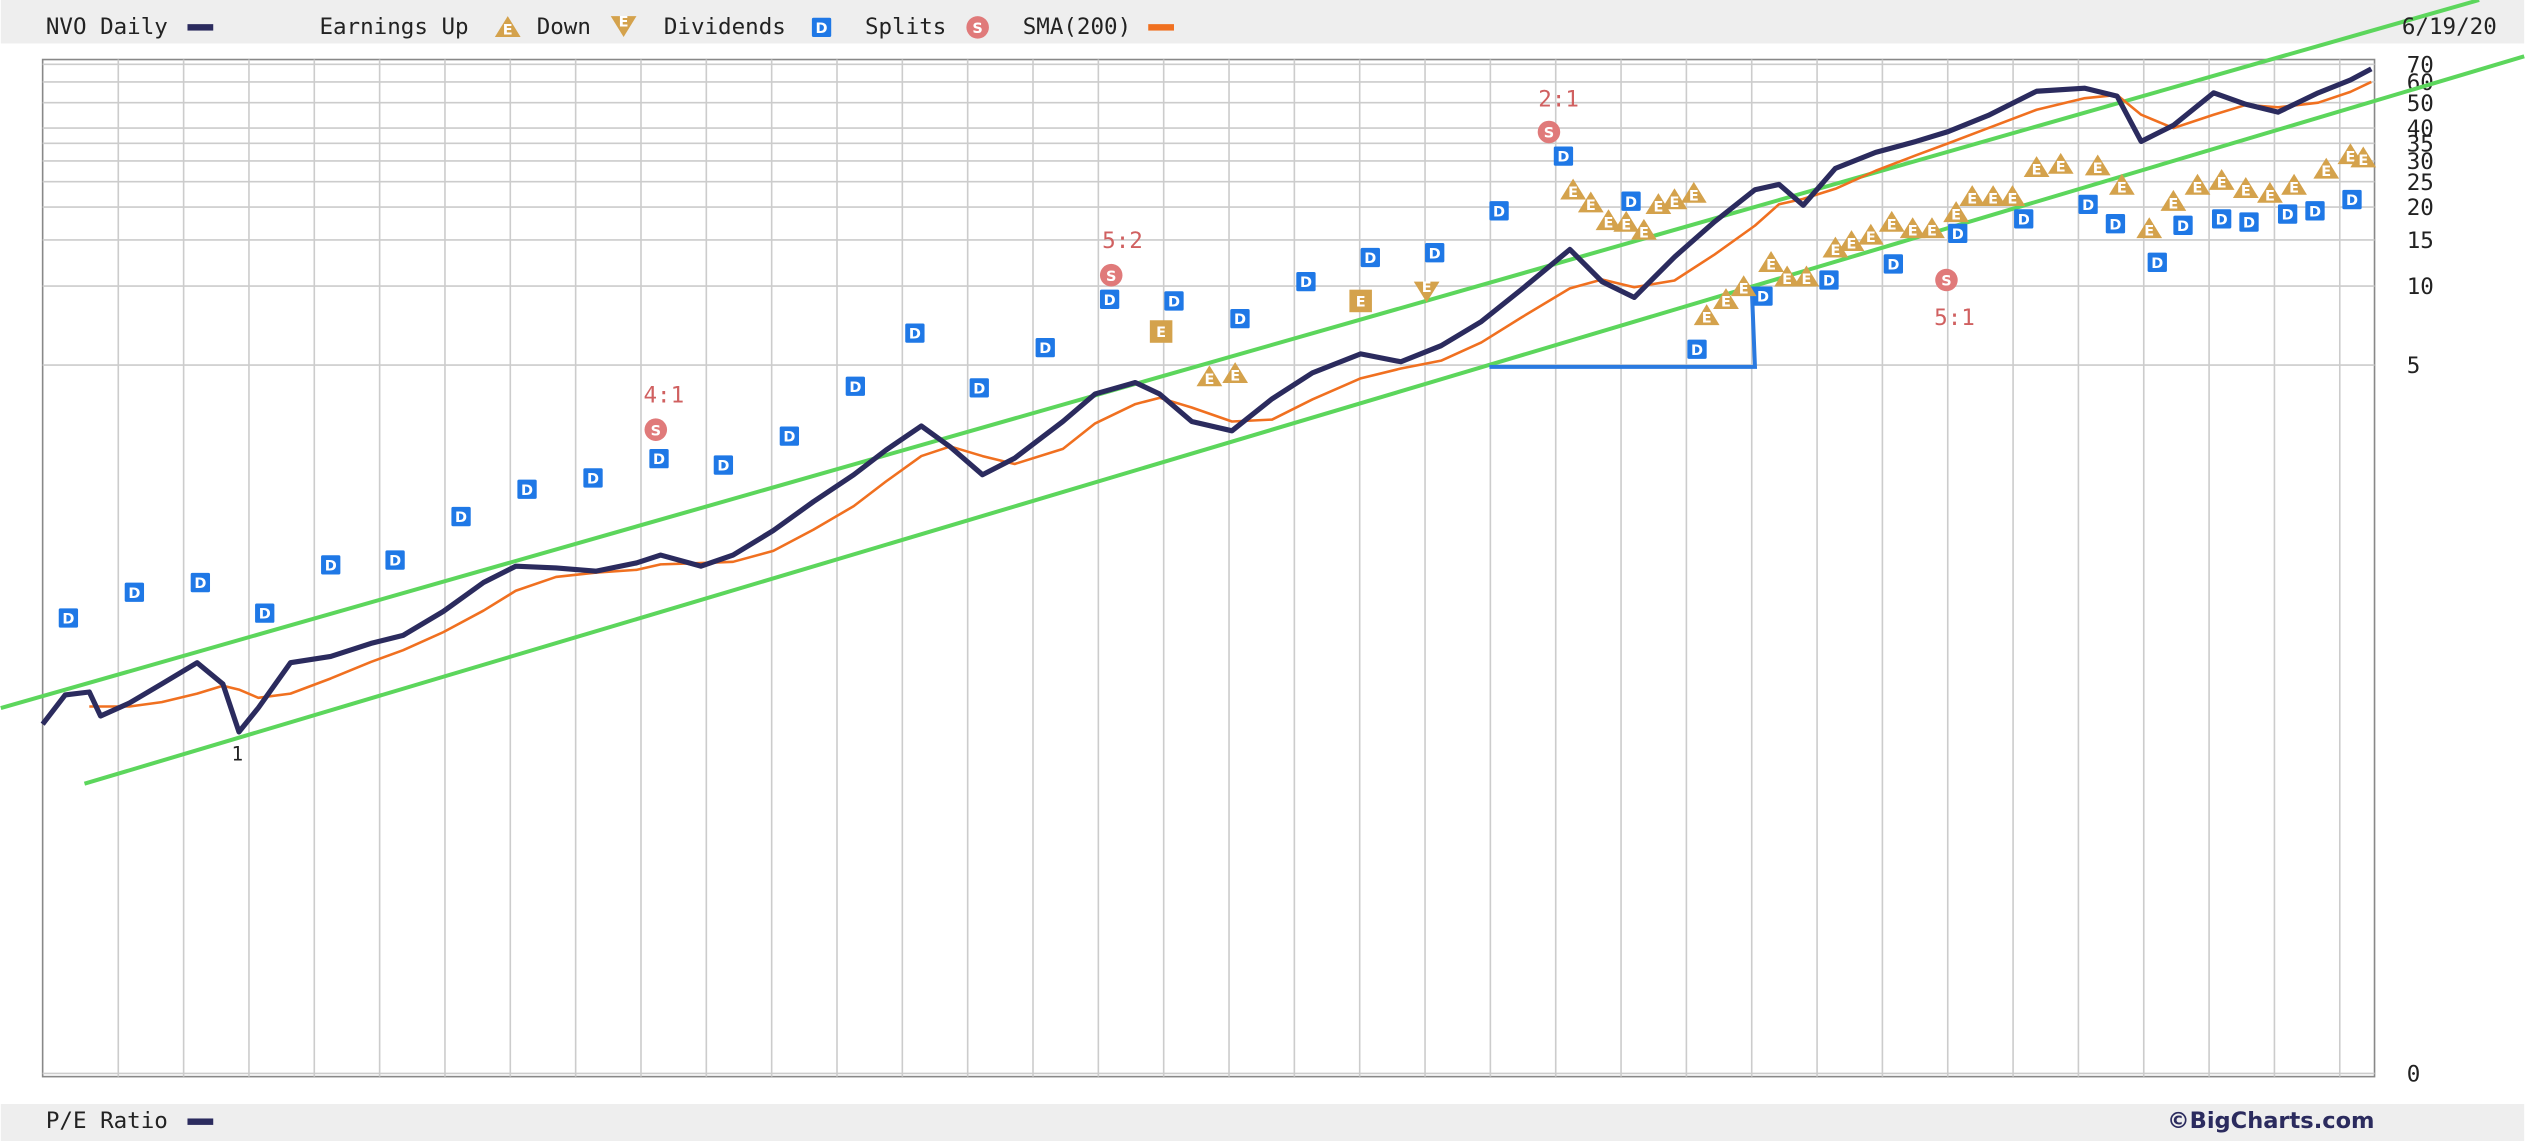  I want to click on date-label: 6/19/20, so click(2449, 27).